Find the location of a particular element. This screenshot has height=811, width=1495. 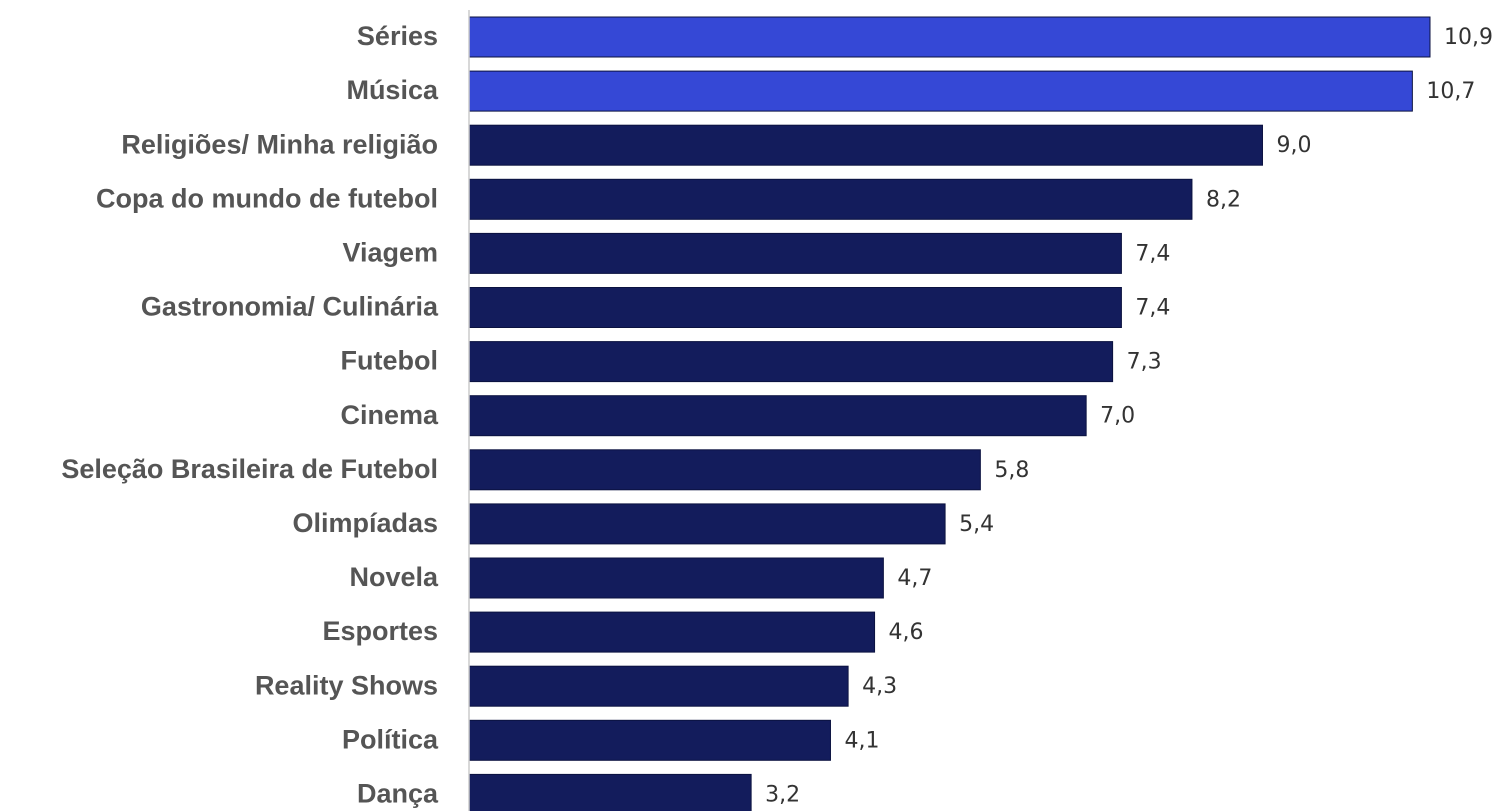

value-label: 5,4 is located at coordinates (976, 524).